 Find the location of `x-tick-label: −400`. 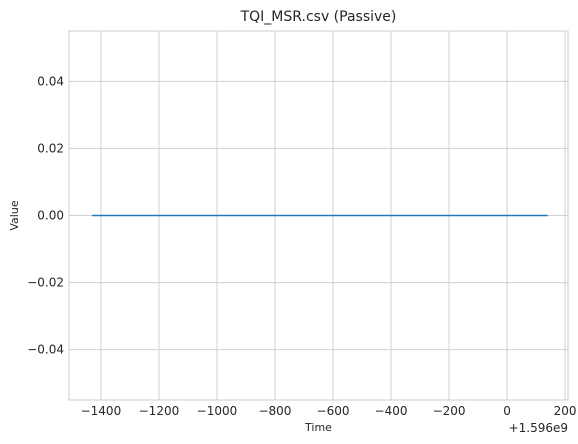

x-tick-label: −400 is located at coordinates (391, 411).